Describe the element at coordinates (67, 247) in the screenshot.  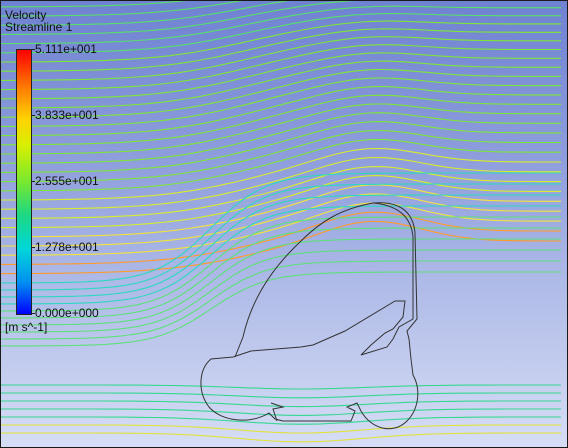
I see `legend-tick-1: 1.278e+001` at that location.